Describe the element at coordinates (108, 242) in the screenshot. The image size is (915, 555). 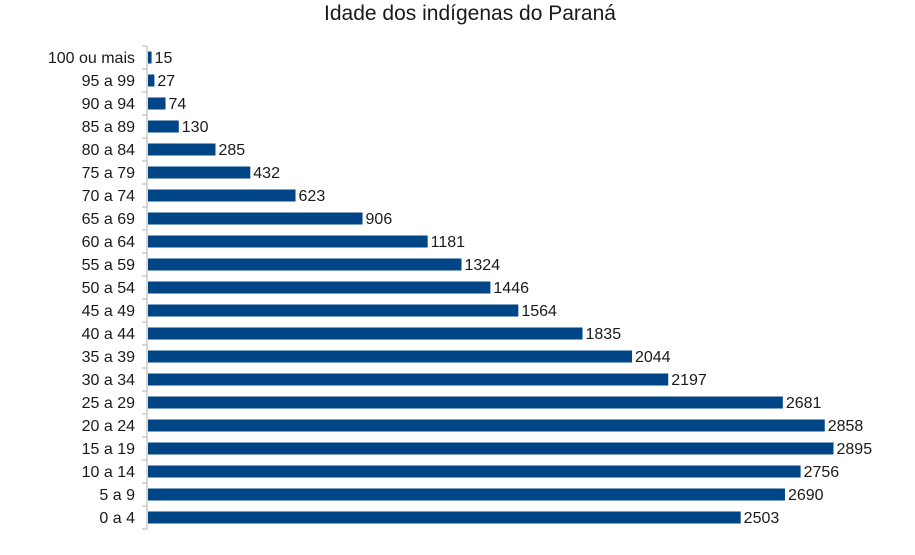
I see `category-label: 60 a 64` at that location.